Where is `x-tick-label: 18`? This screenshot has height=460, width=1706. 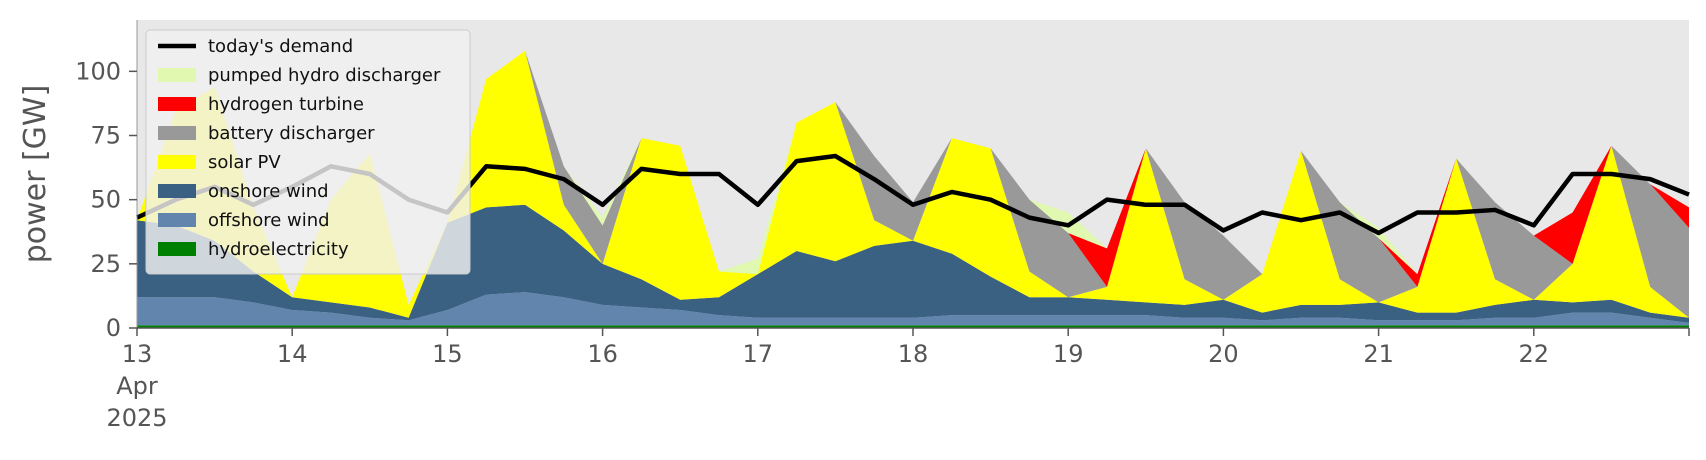 x-tick-label: 18 is located at coordinates (913, 354).